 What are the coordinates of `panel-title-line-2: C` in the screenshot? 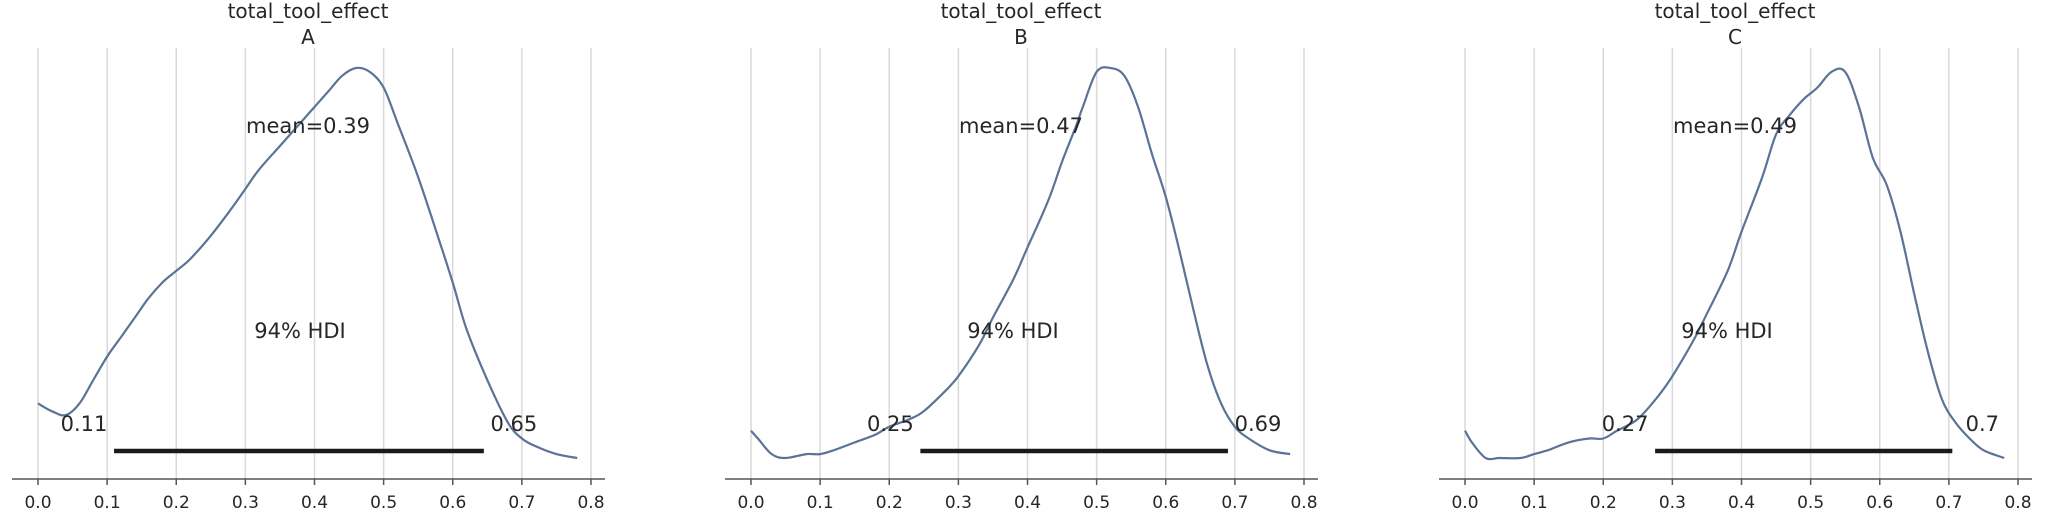 It's located at (1735, 37).